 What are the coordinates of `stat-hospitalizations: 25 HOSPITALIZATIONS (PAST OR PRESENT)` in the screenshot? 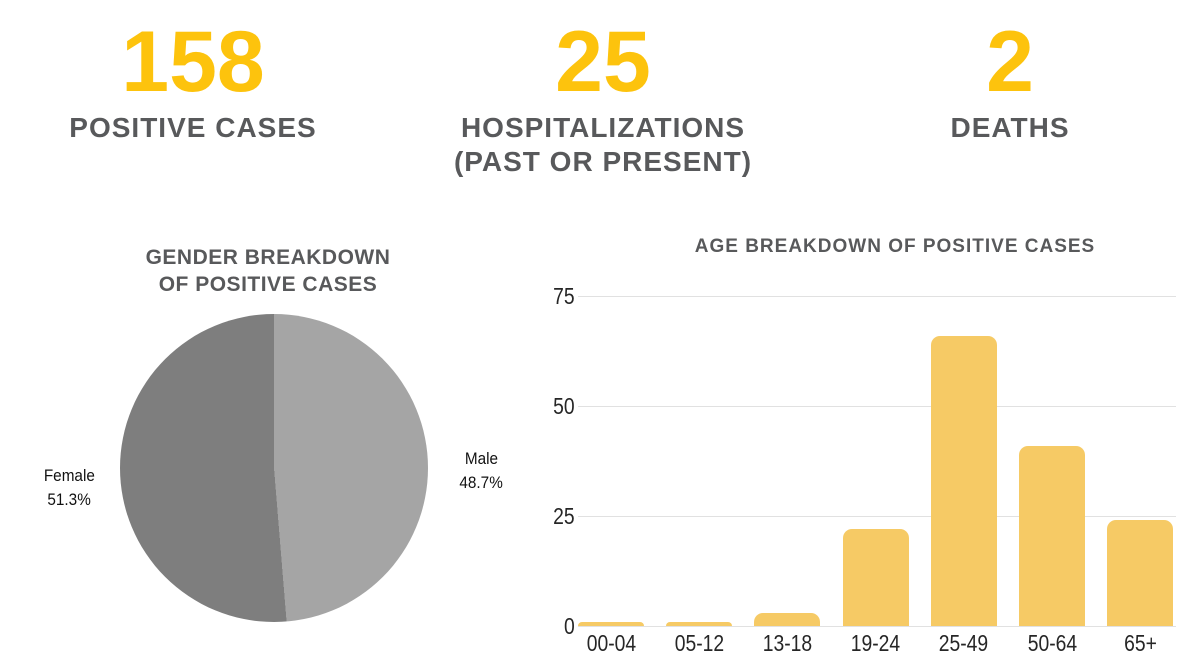 It's located at (603, 98).